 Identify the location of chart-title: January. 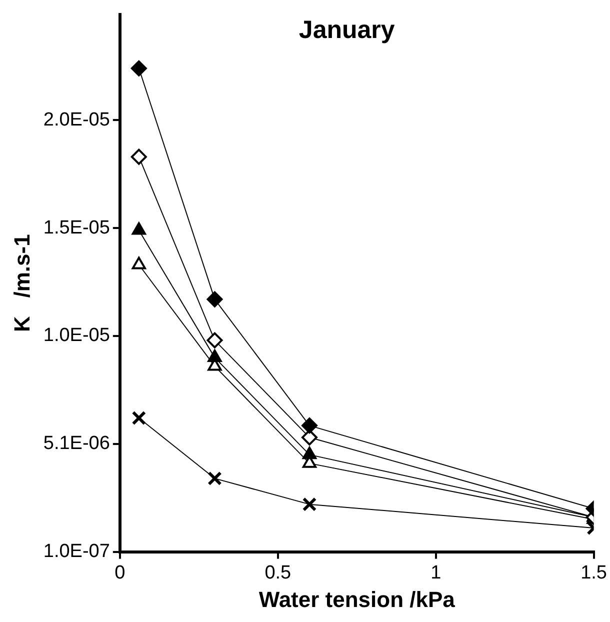
(346, 30).